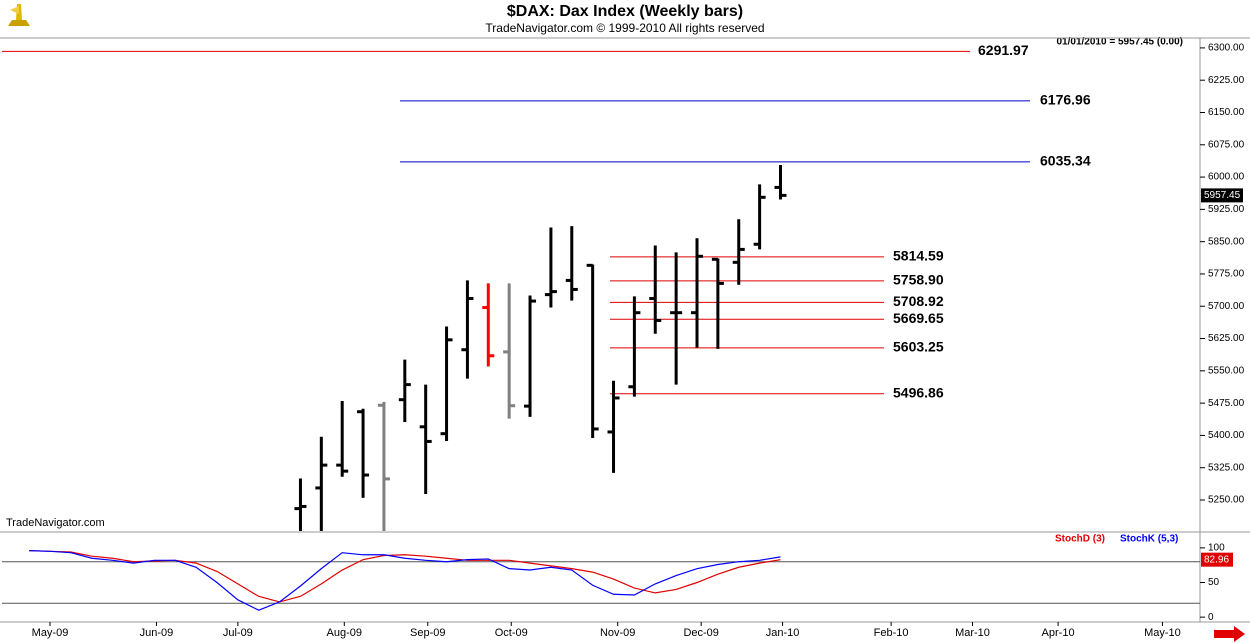  What do you see at coordinates (1226, 144) in the screenshot?
I see `y-tick-label: 6075.00` at bounding box center [1226, 144].